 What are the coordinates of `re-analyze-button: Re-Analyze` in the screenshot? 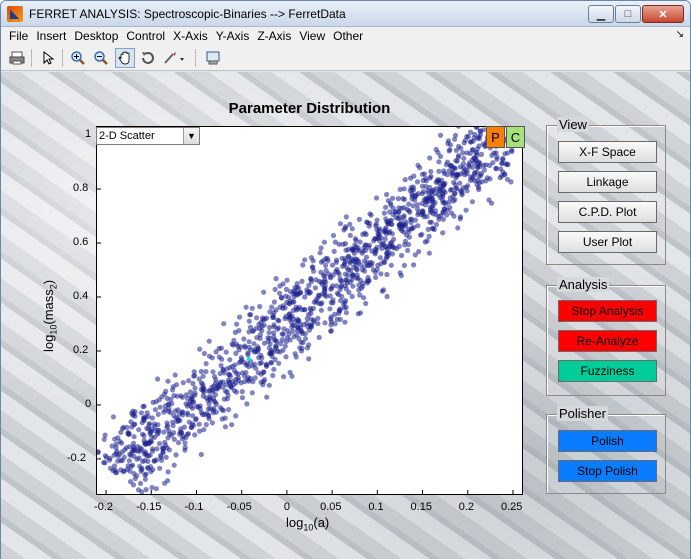 It's located at (607, 341).